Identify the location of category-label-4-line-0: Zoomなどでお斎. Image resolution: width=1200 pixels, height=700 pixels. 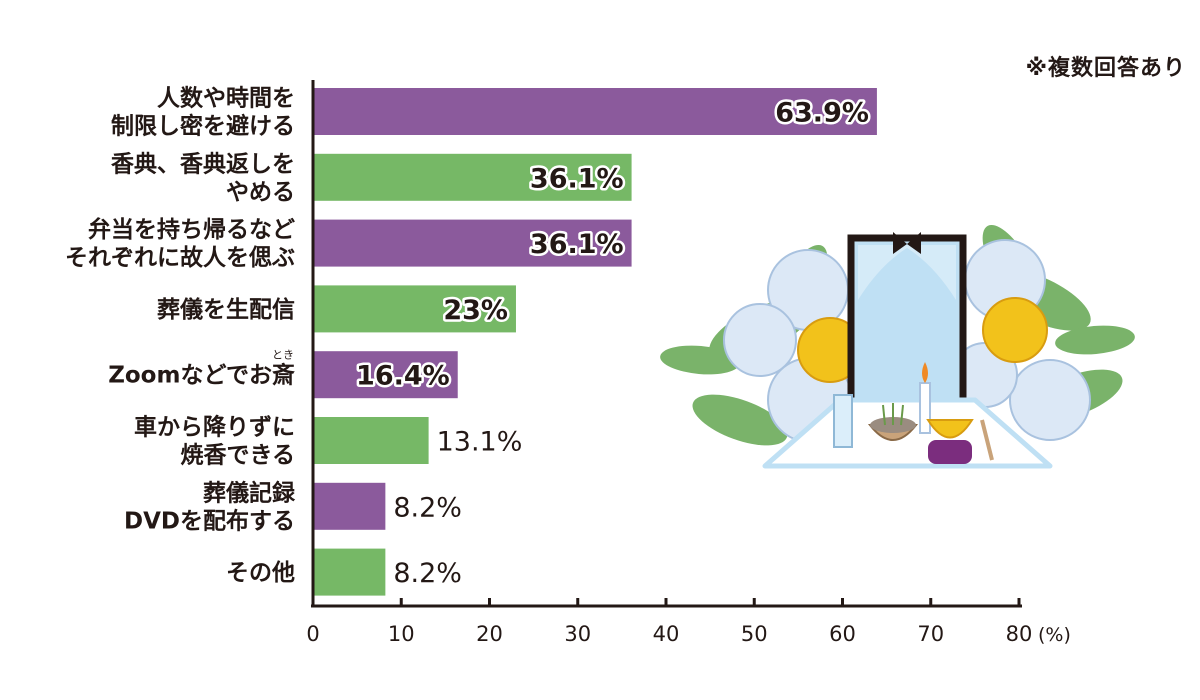
(201, 375).